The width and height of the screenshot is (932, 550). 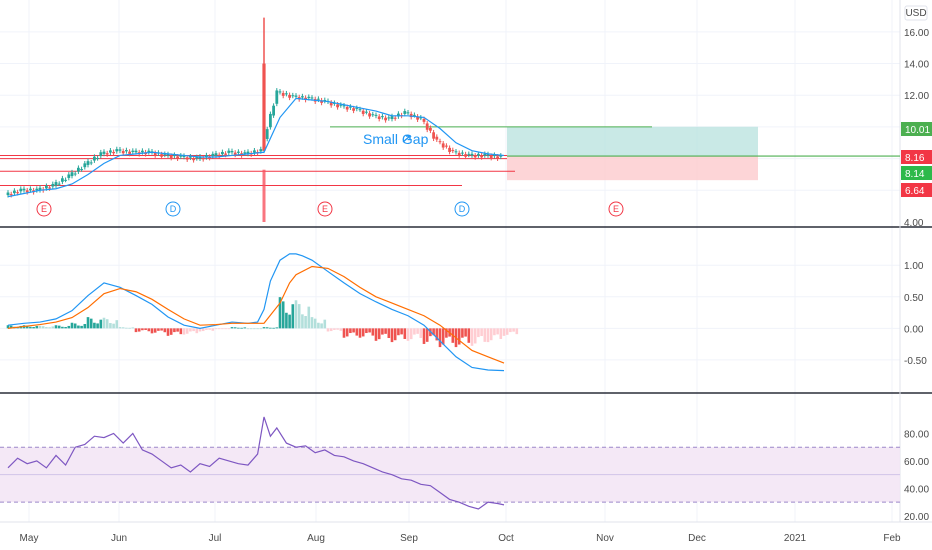 I want to click on macd-tick-label: -0.50, so click(x=915, y=361).